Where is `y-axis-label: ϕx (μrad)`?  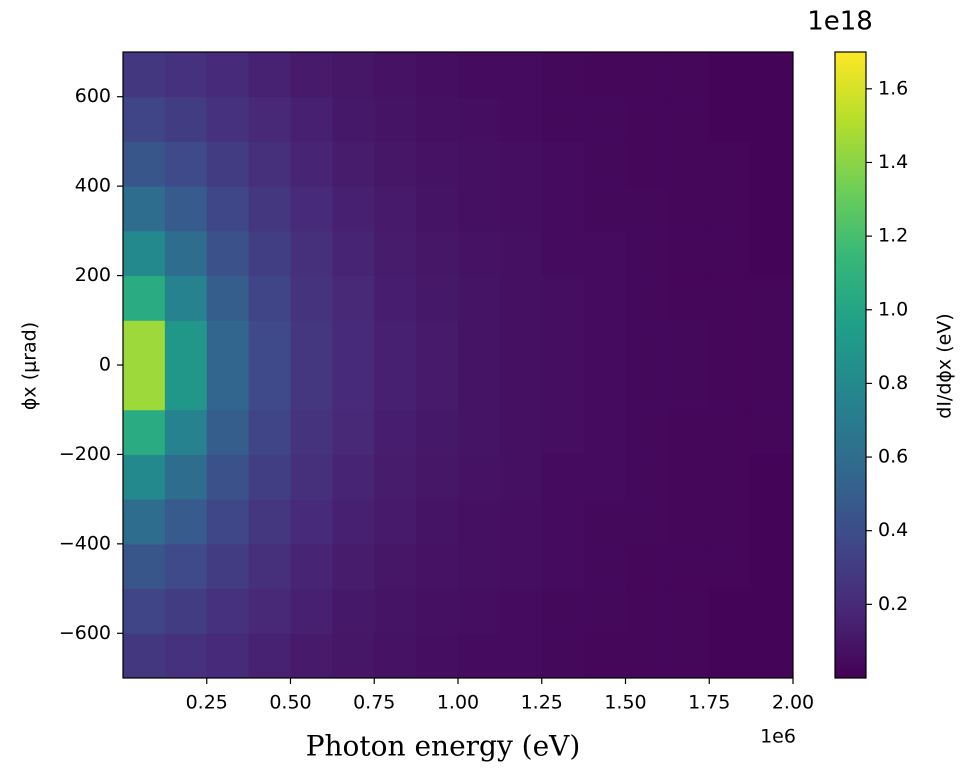 y-axis-label: ϕx (μrad) is located at coordinates (30, 366).